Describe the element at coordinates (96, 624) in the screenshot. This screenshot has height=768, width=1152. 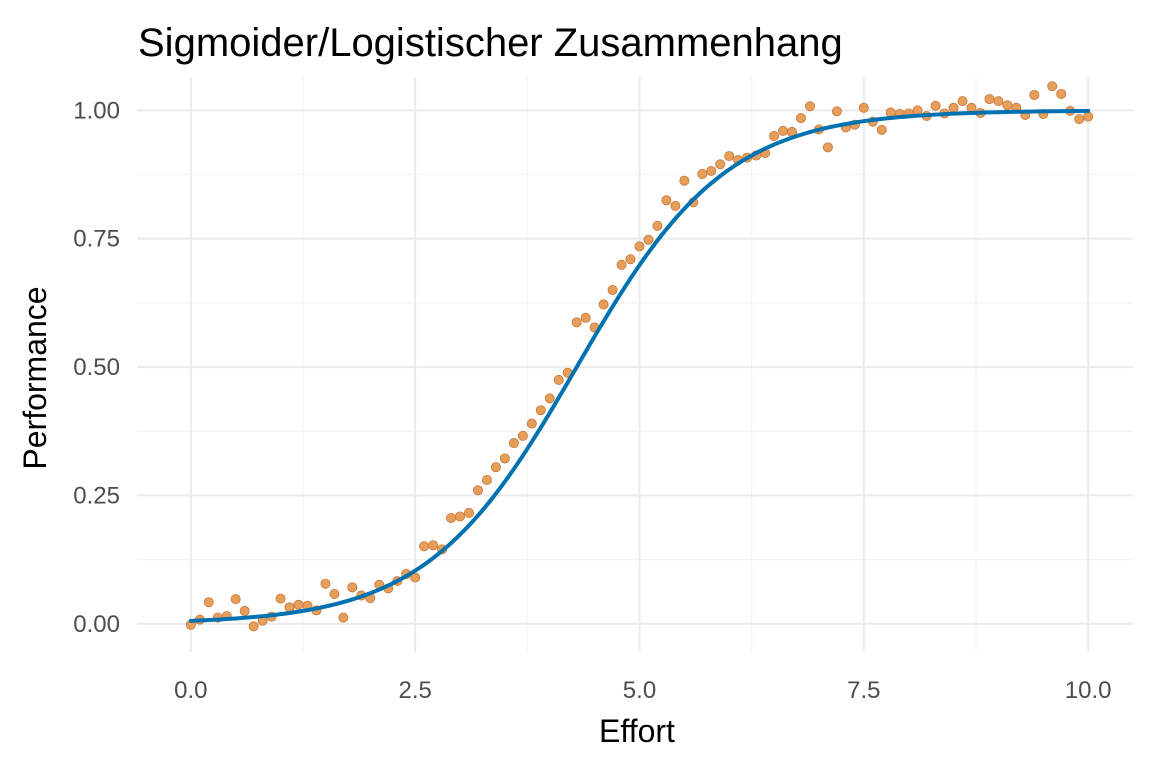
I see `y-tick-label: 0.00` at that location.